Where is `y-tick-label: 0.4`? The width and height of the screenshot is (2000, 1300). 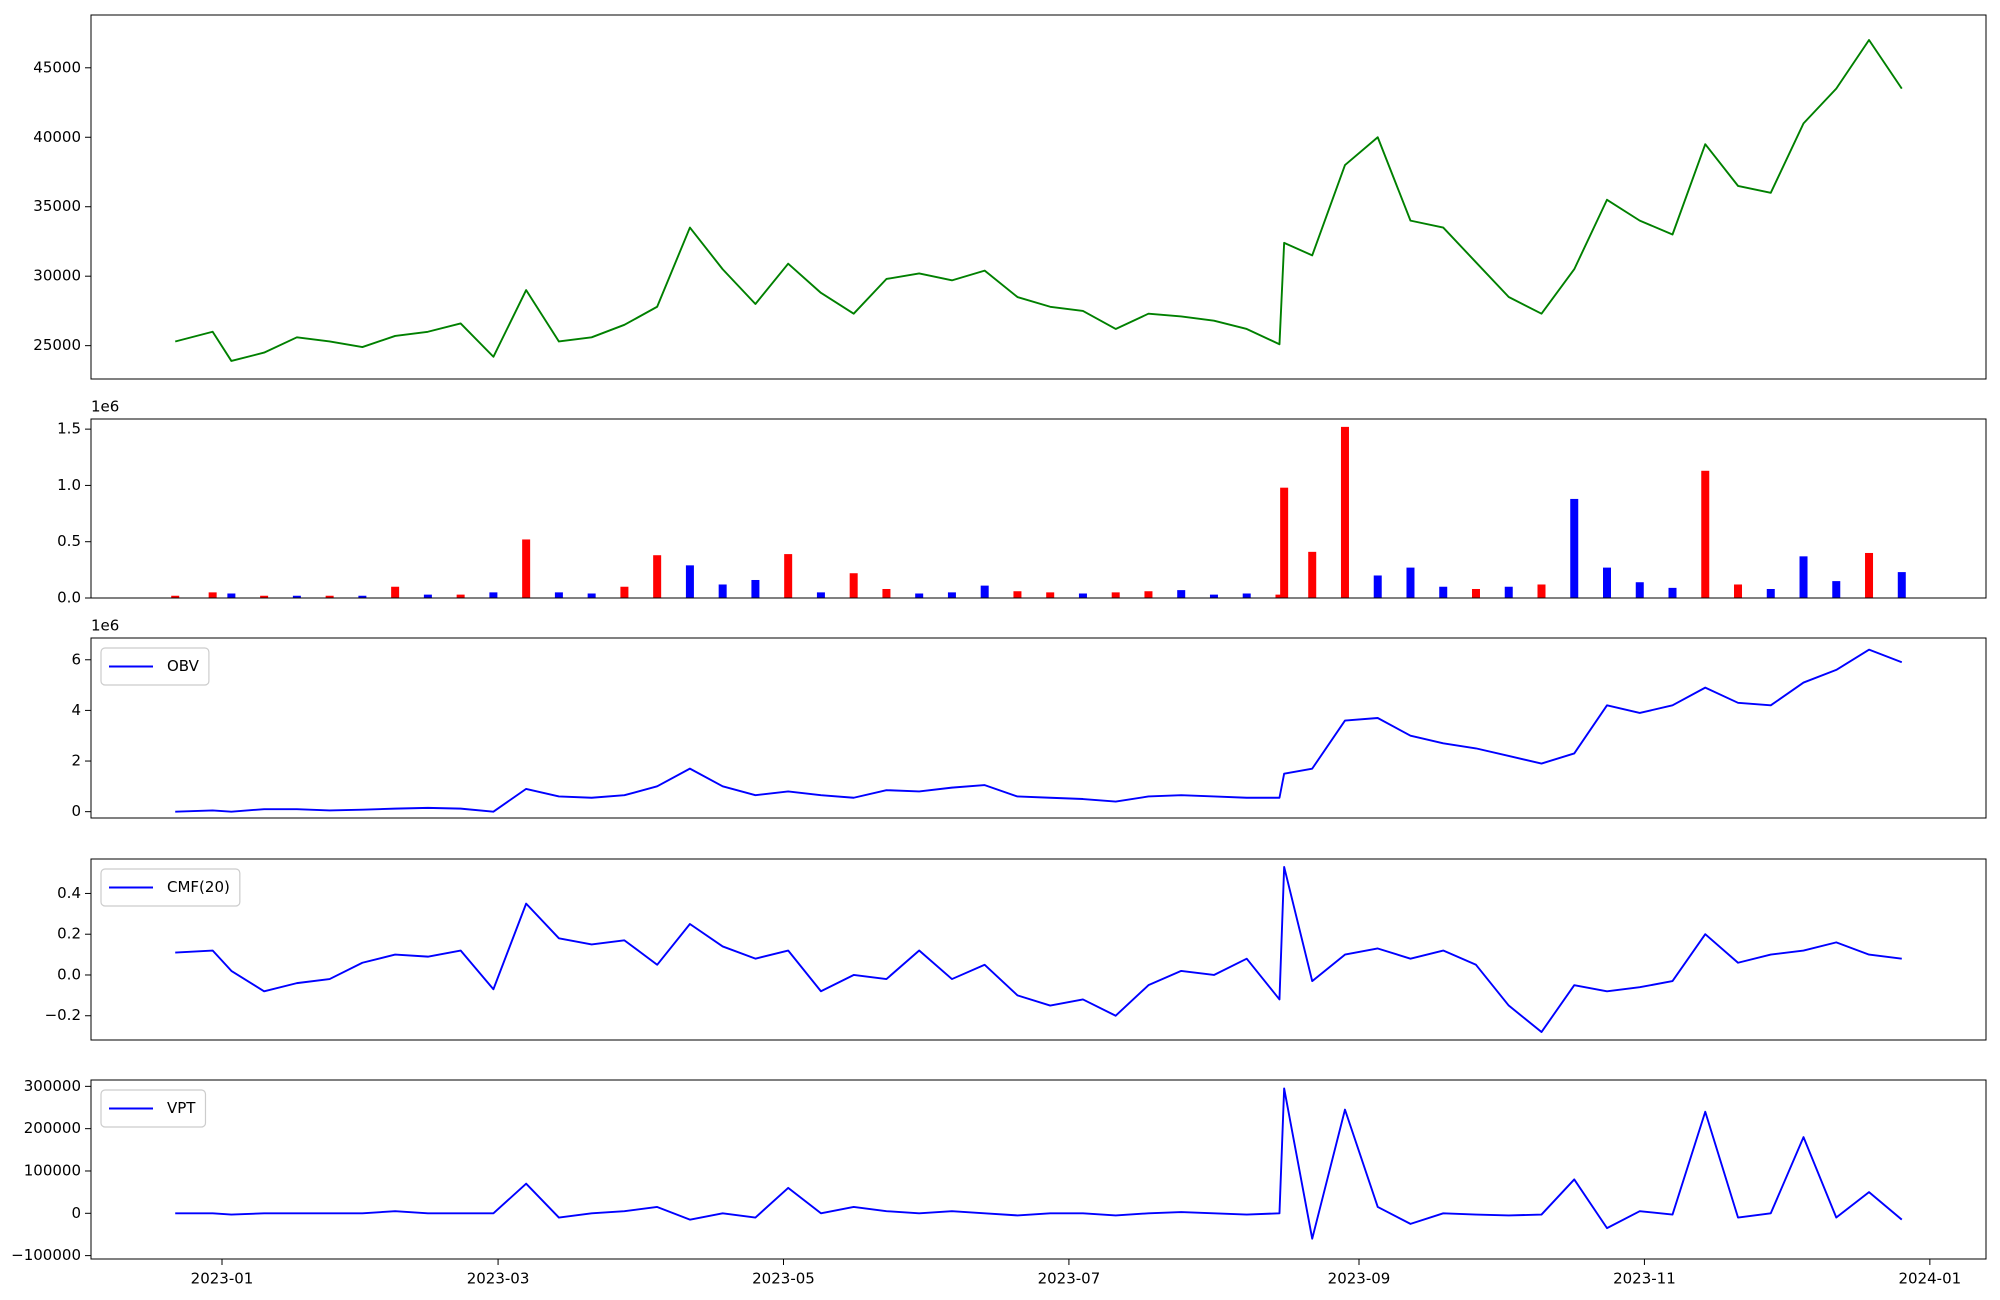
y-tick-label: 0.4 is located at coordinates (69, 893).